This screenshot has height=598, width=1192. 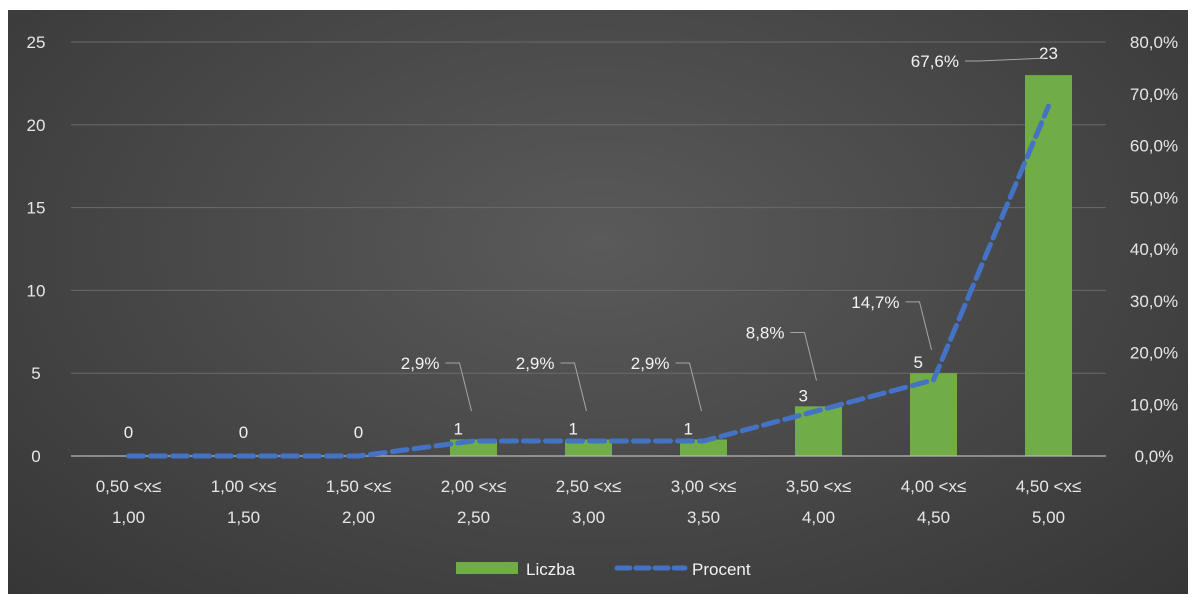 I want to click on bar-data-label: 23, so click(x=1048, y=53).